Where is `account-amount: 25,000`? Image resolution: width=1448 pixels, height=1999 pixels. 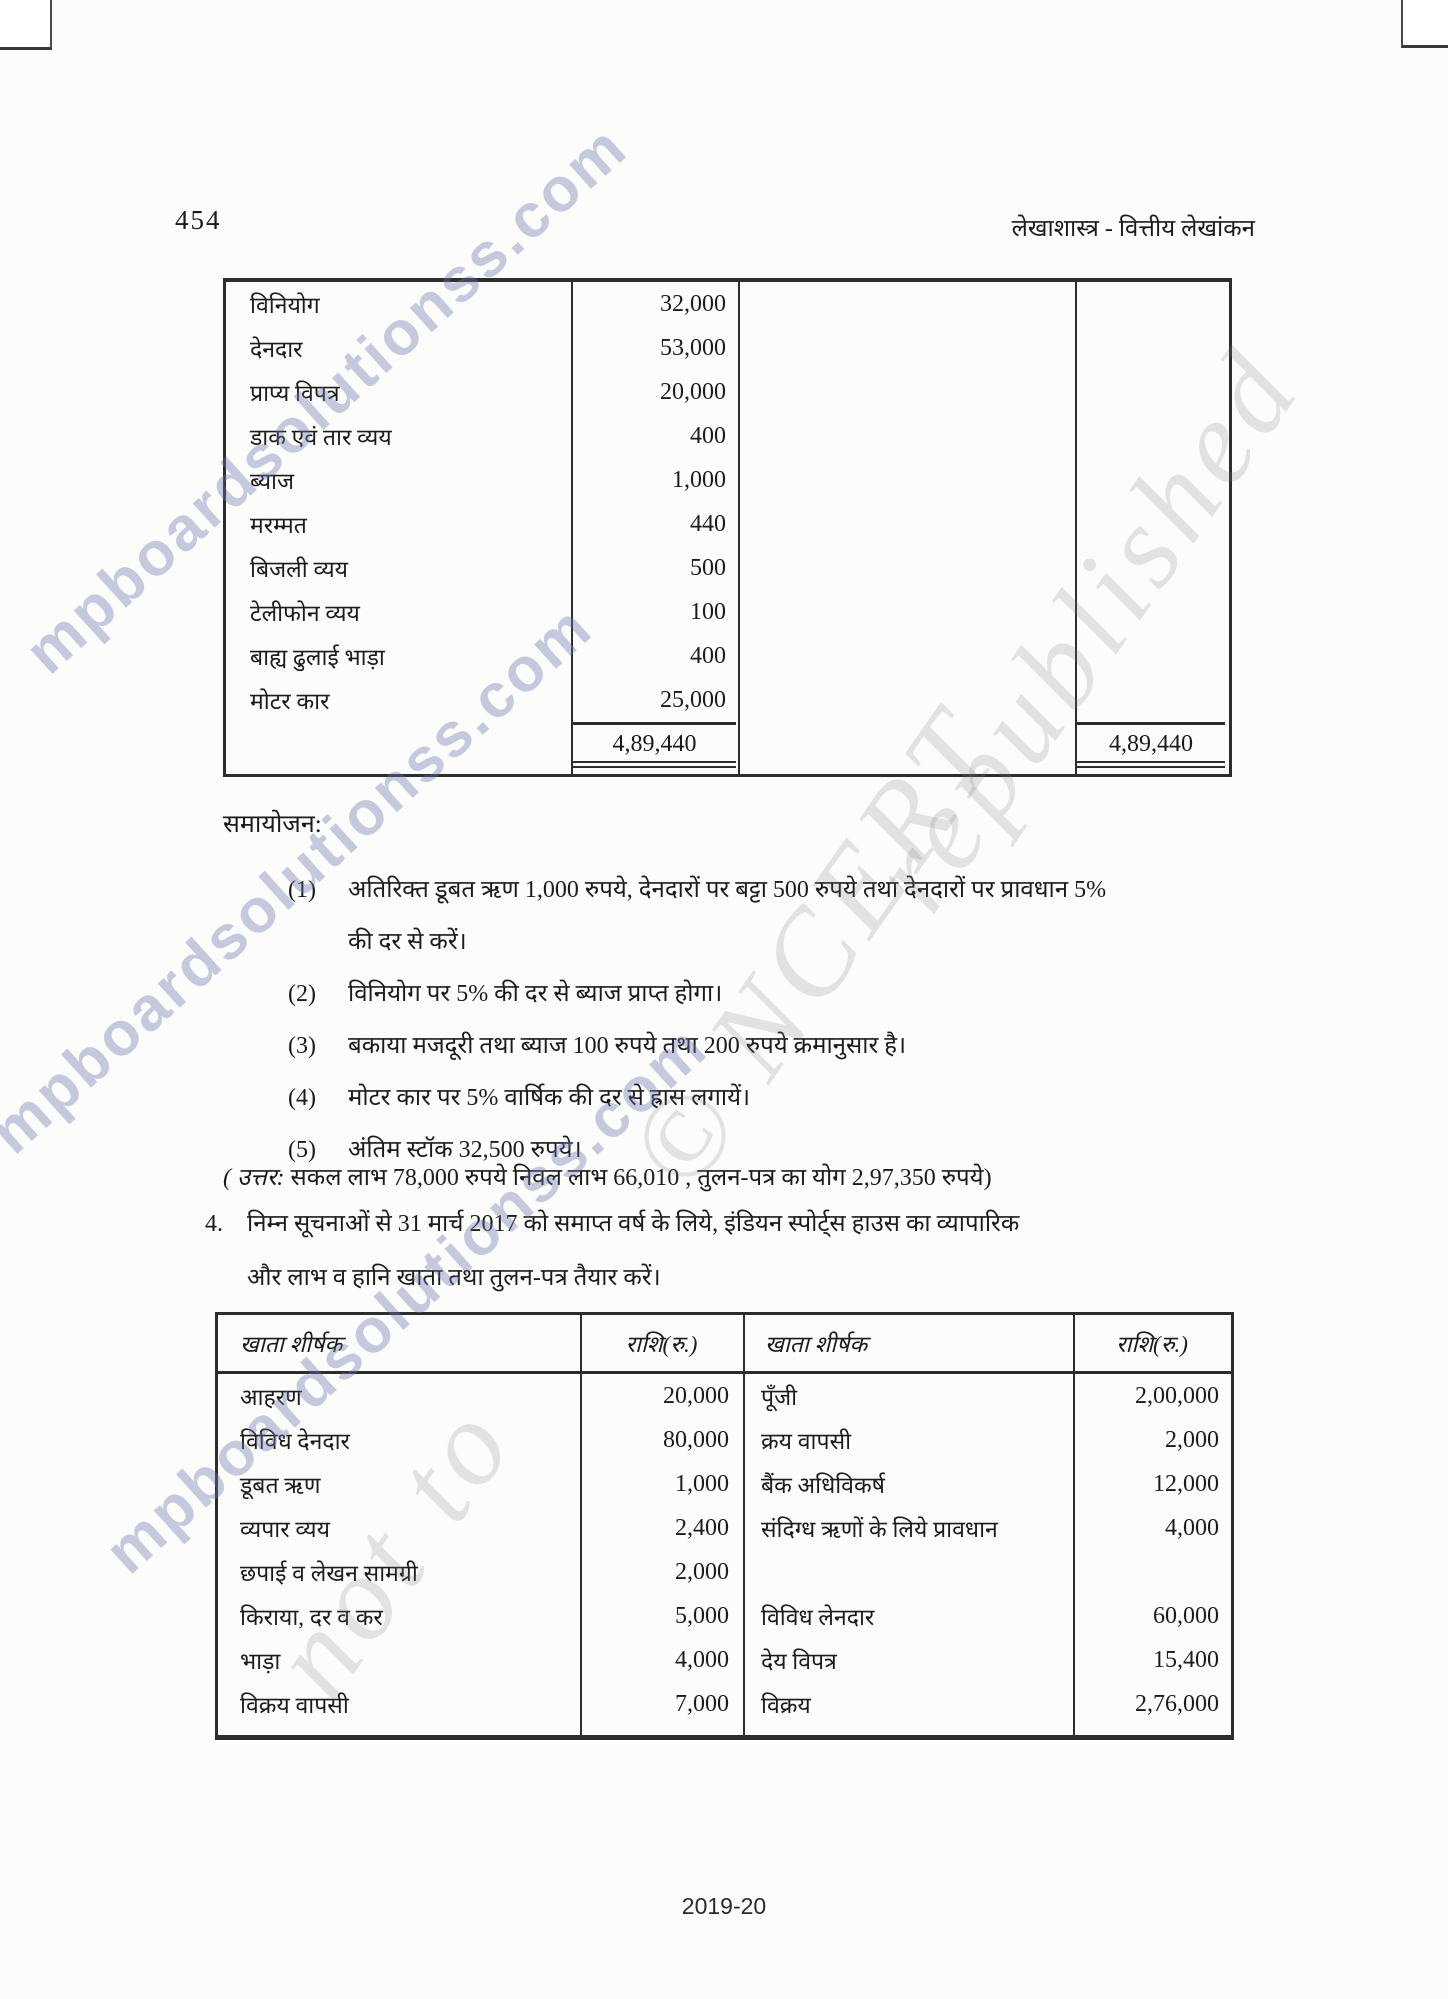
account-amount: 25,000 is located at coordinates (693, 699).